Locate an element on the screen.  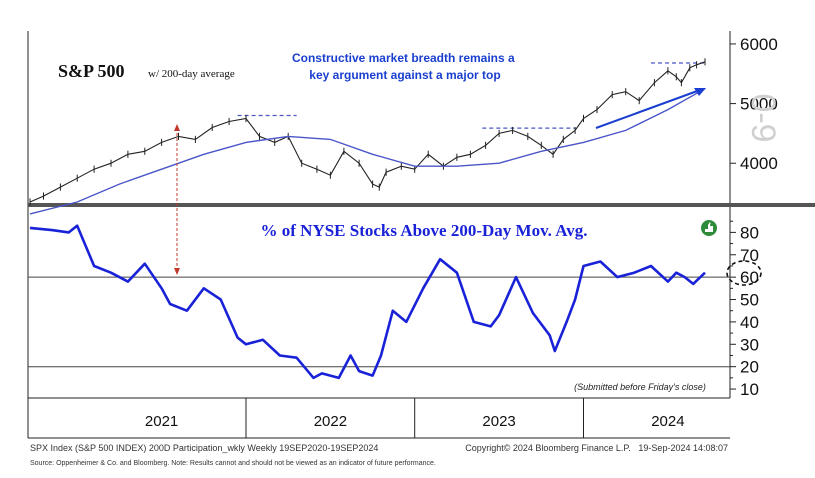
trend-arrow is located at coordinates (650, 108).